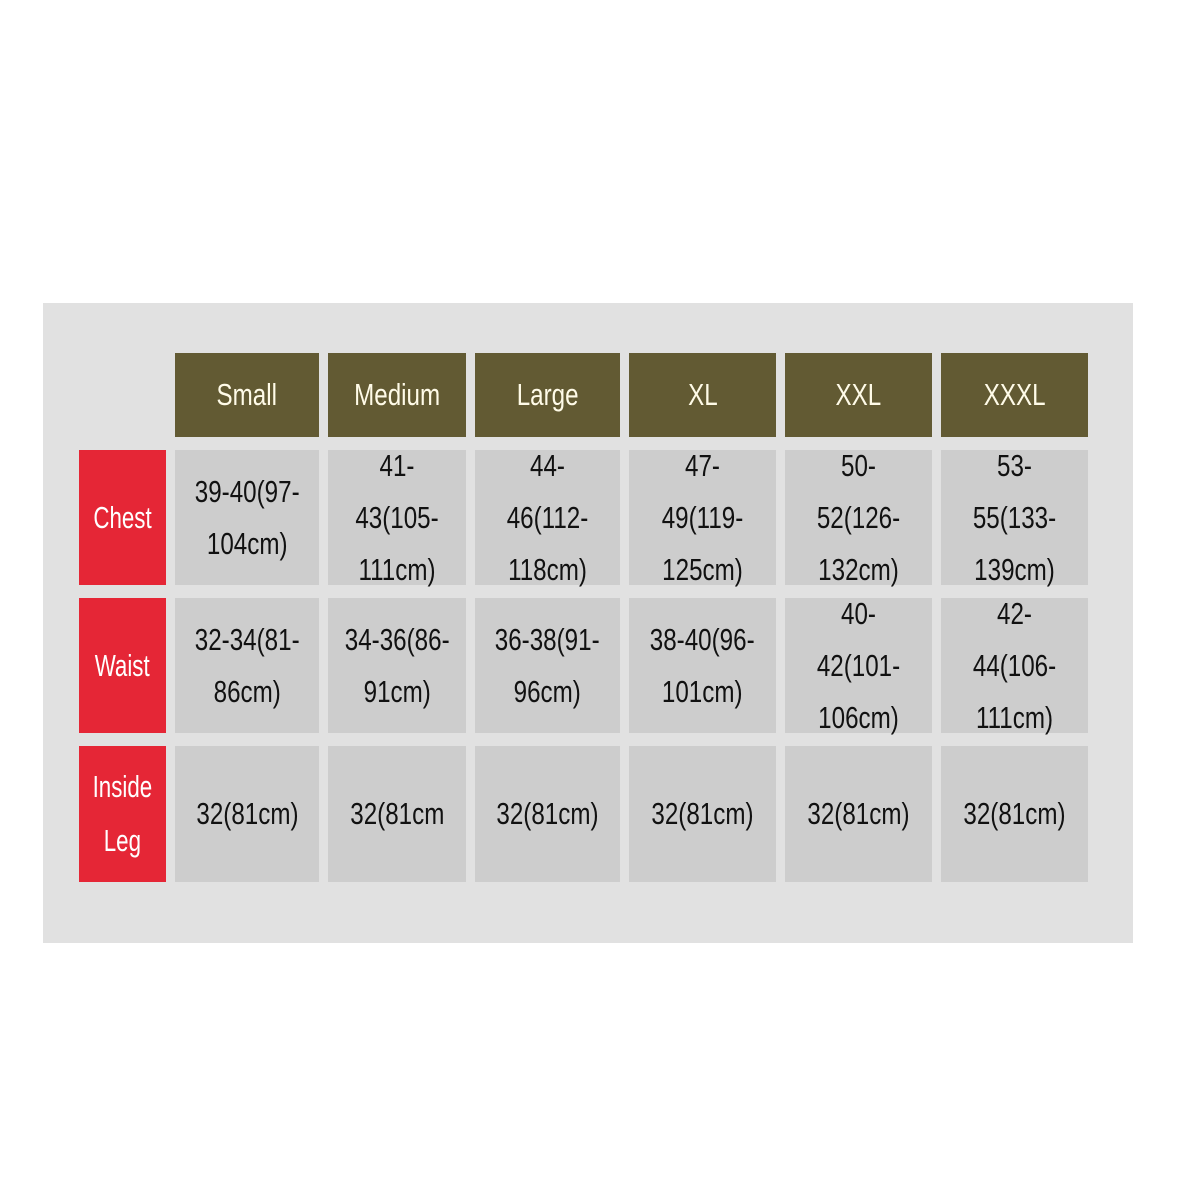 This screenshot has width=1200, height=1200. I want to click on measurement-cell-text: 53-55(133- 139cm), so click(1014, 517).